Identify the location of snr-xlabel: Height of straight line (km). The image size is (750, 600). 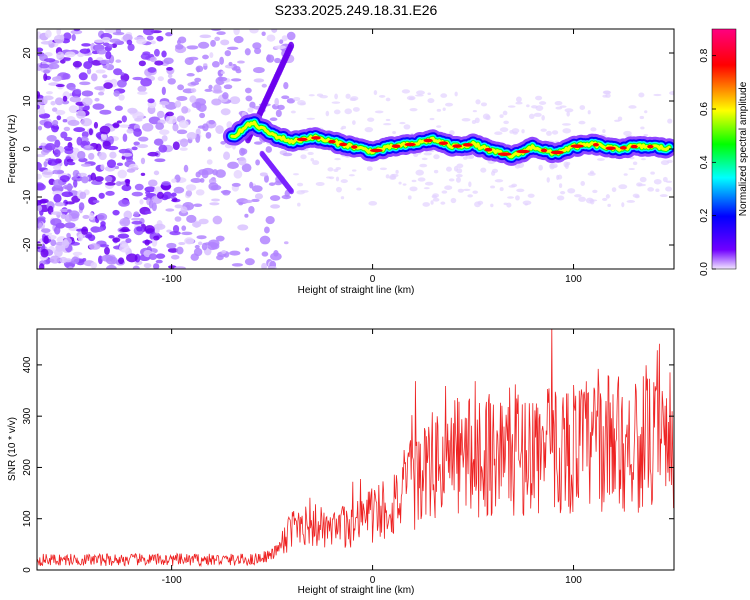
(356, 590).